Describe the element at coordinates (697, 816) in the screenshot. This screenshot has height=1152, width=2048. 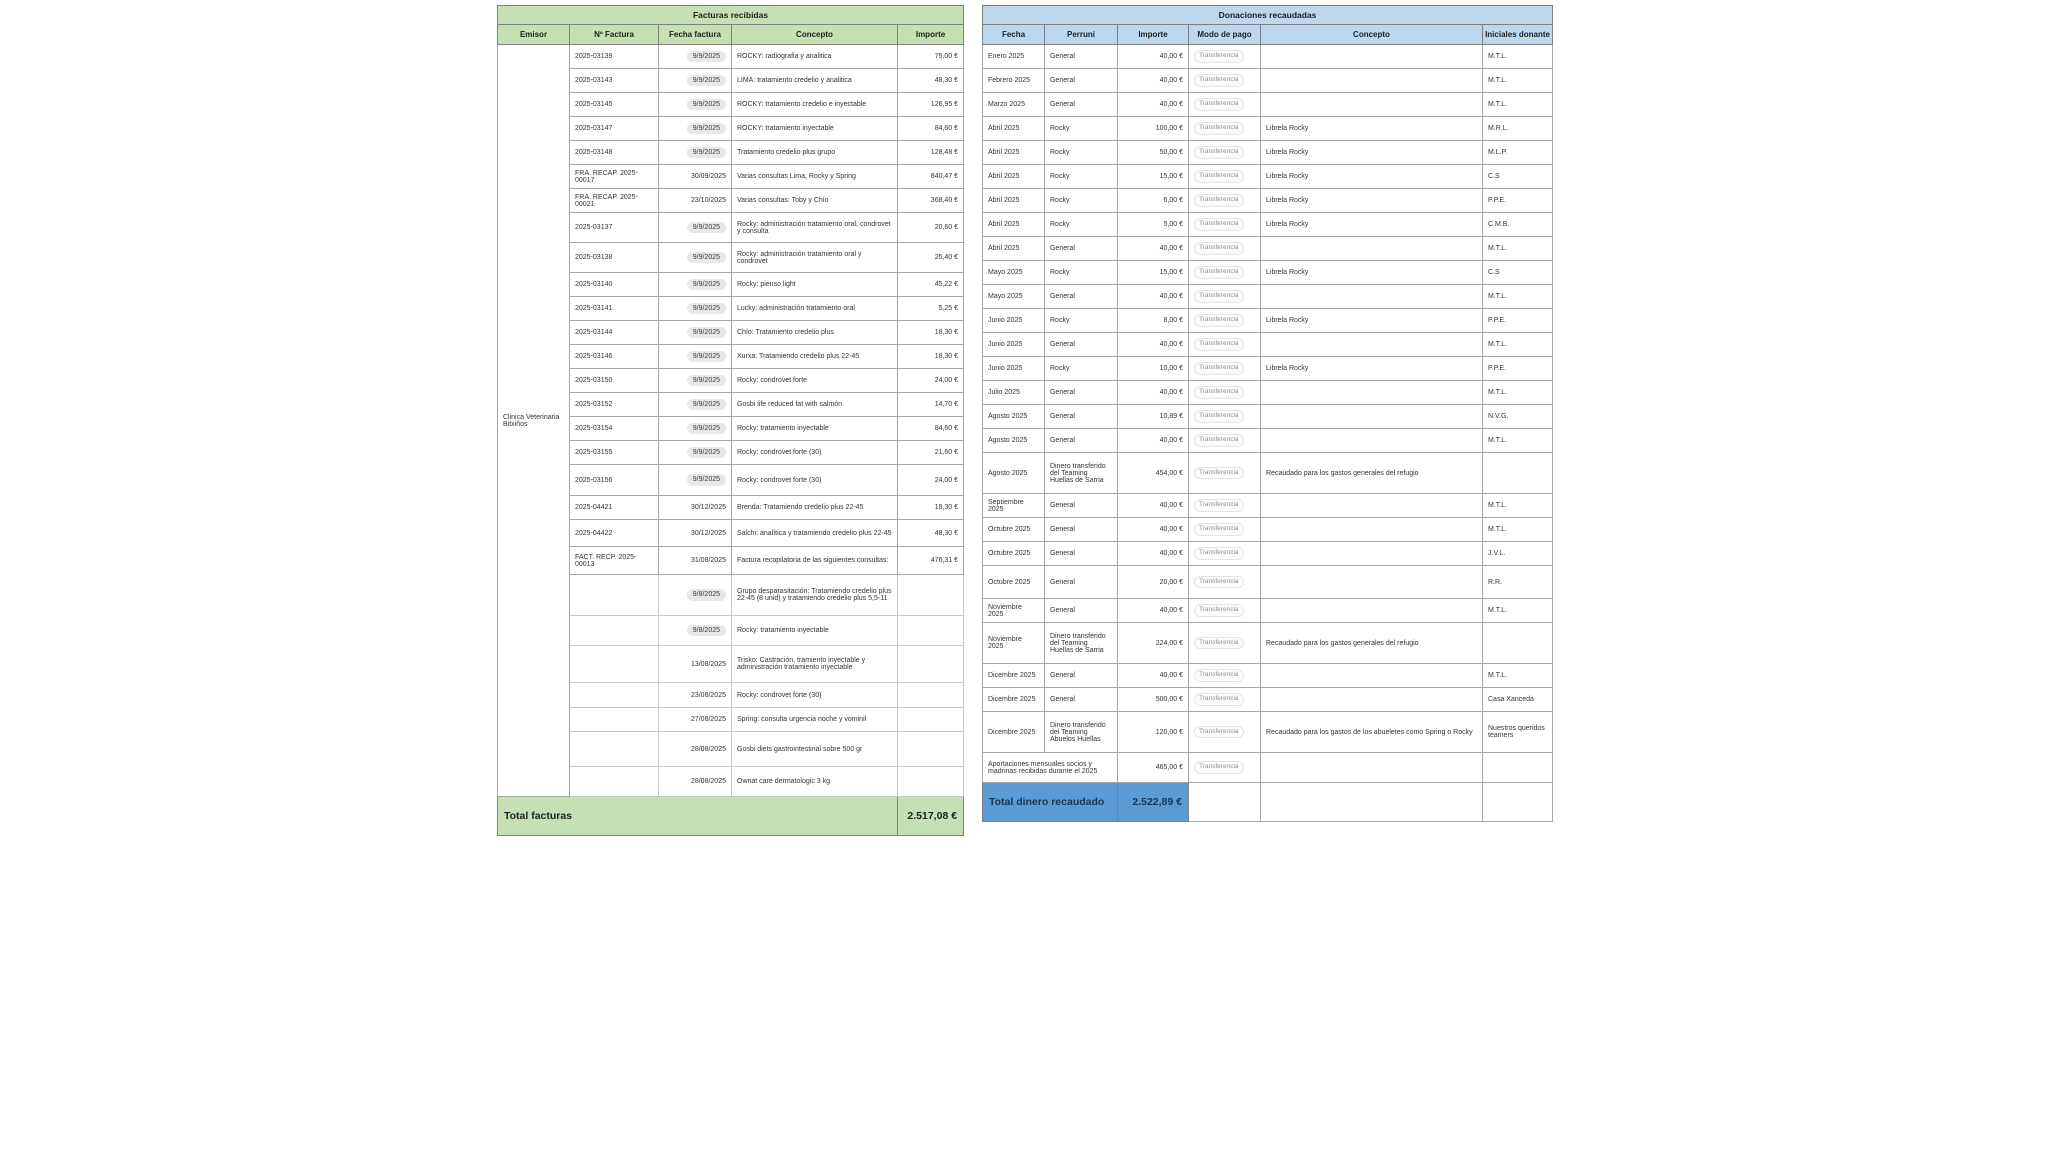
I see `facturas-total-label: Total facturas` at that location.